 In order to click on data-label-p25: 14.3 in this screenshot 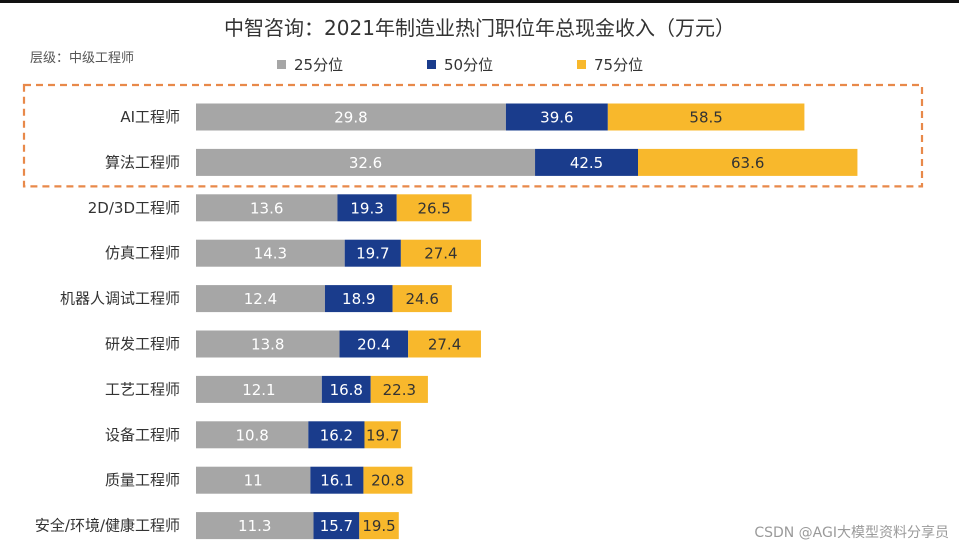, I will do `click(270, 254)`.